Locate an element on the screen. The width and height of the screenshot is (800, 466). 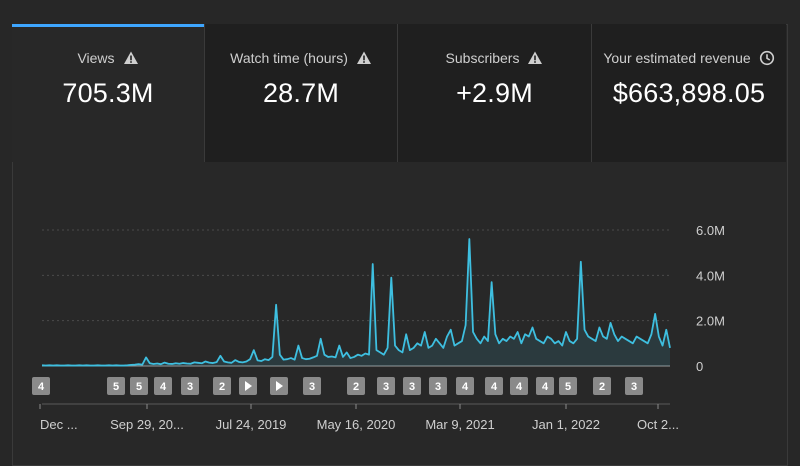
y-tick-label: 0 is located at coordinates (699, 366).